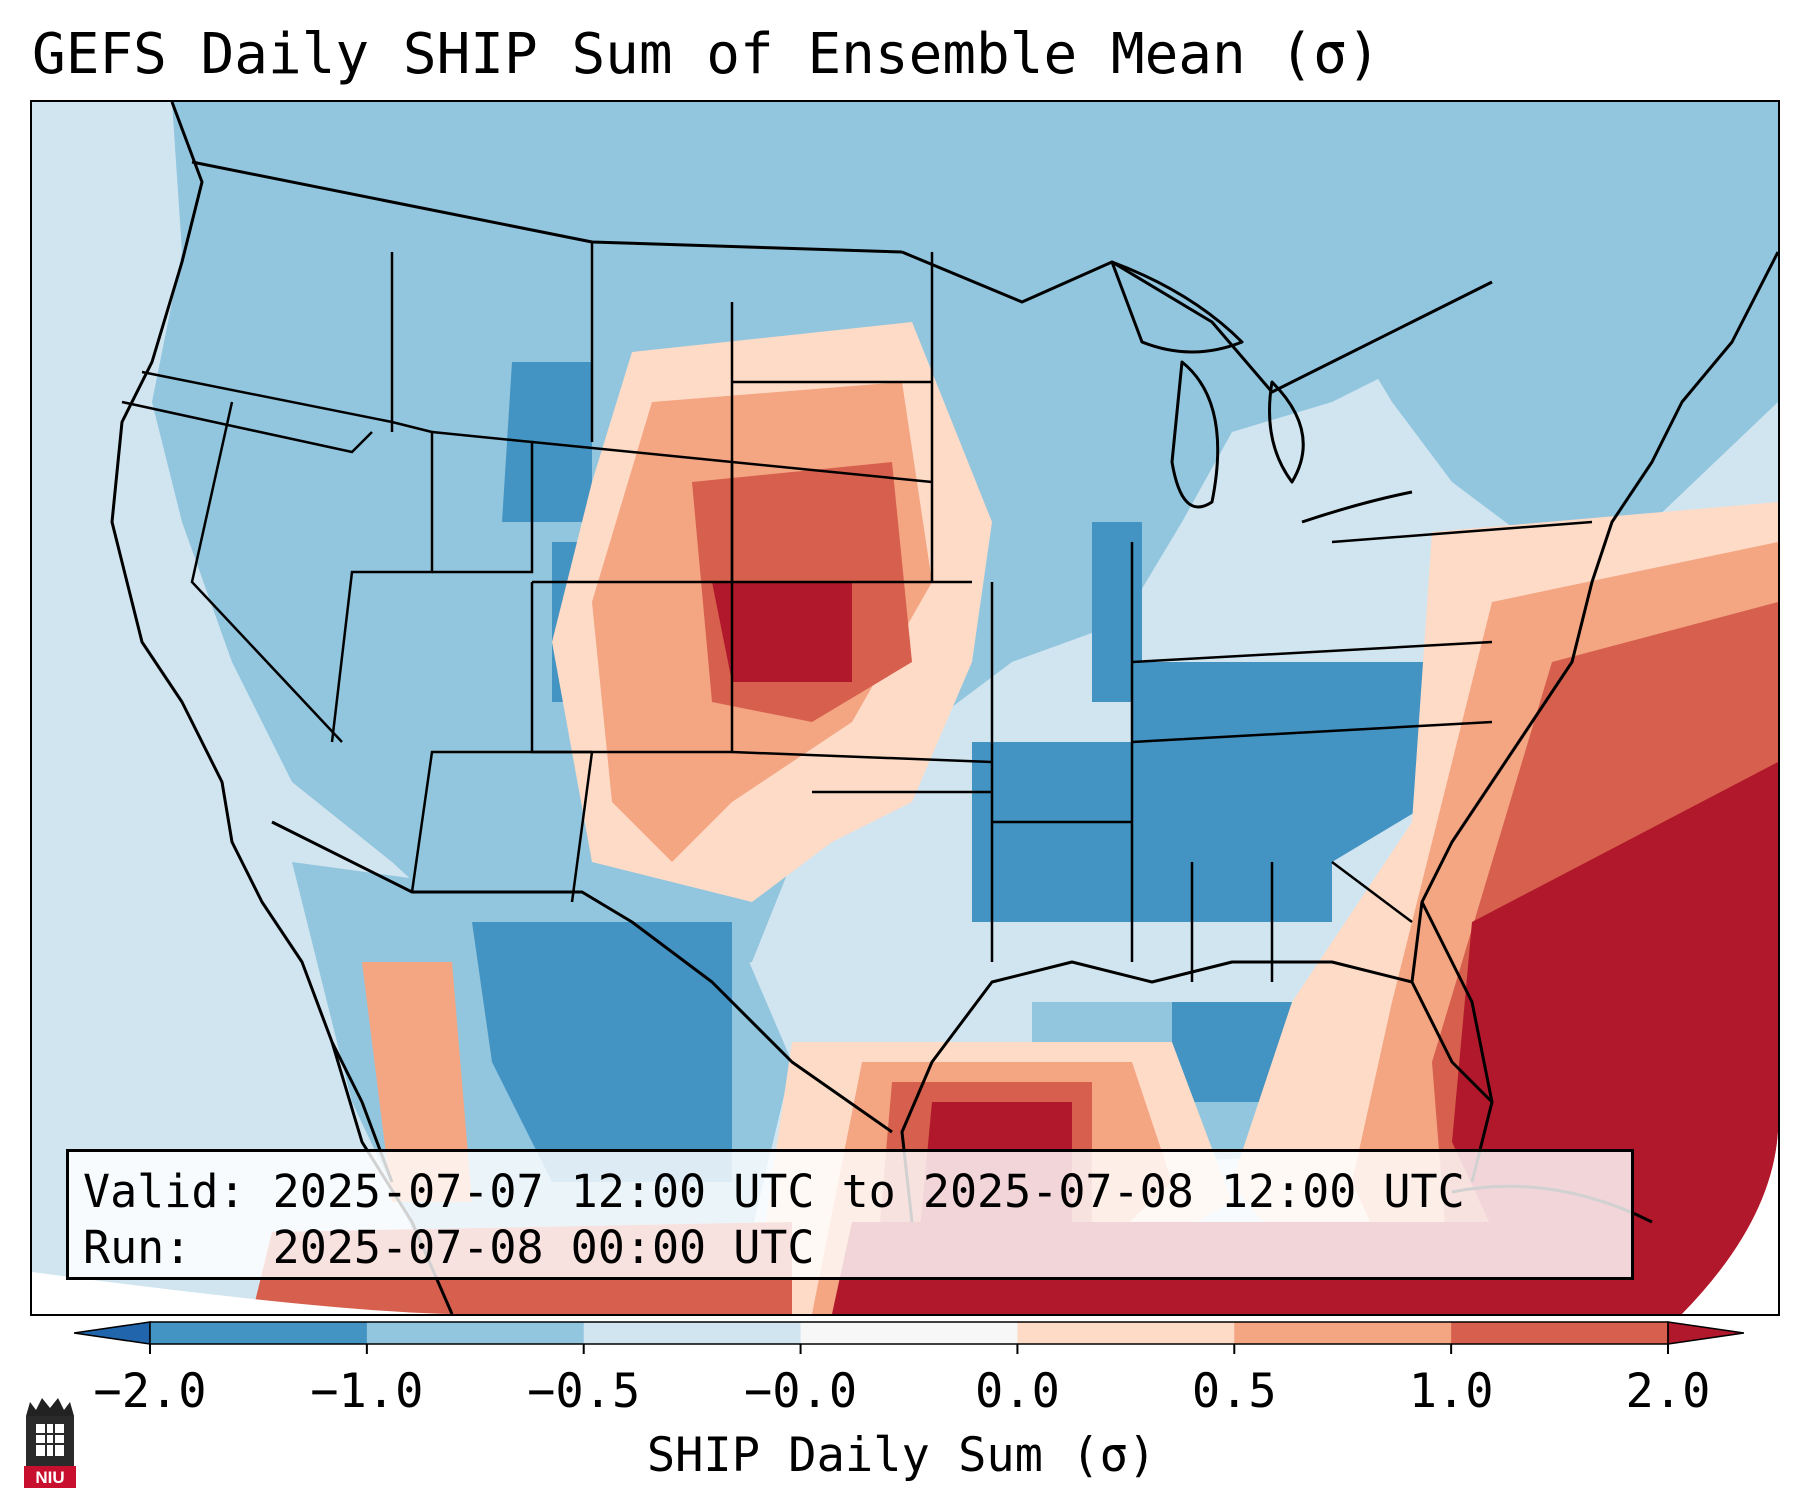  What do you see at coordinates (417, 1082) in the screenshot?
I see `field-salmon-baja` at bounding box center [417, 1082].